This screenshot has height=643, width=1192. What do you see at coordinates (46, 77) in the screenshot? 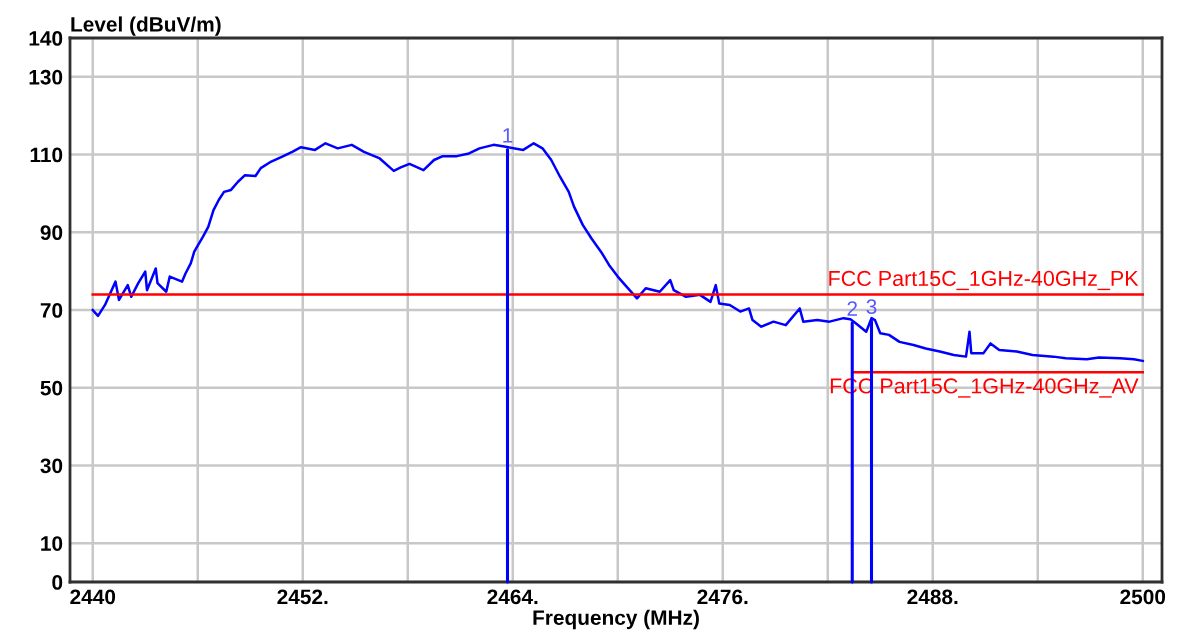
I see `y-tick-label: 130` at bounding box center [46, 77].